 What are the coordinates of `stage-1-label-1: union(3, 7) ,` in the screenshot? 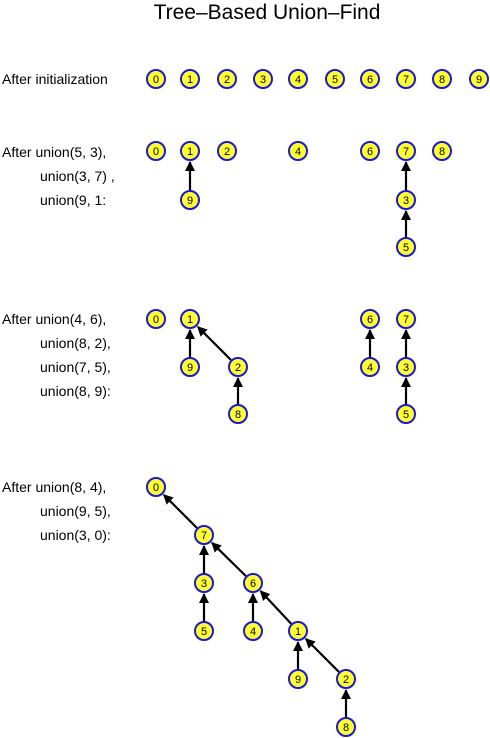 It's located at (77, 176).